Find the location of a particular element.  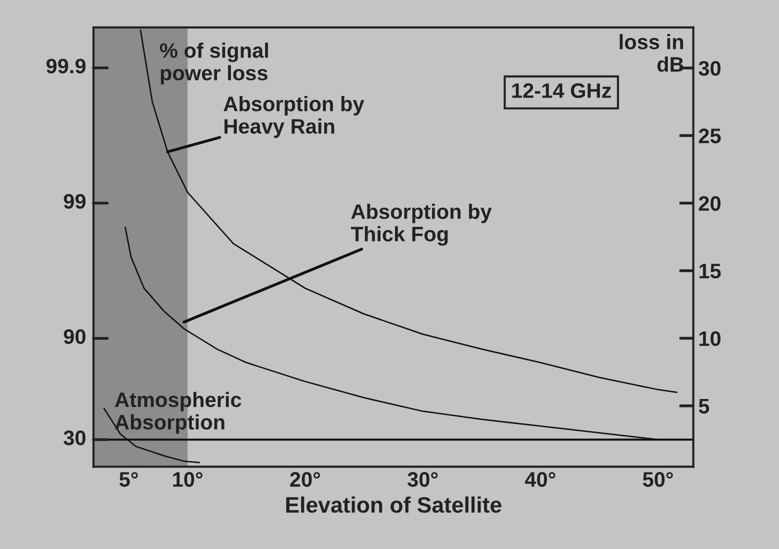

text: 99.9 is located at coordinates (66, 66).